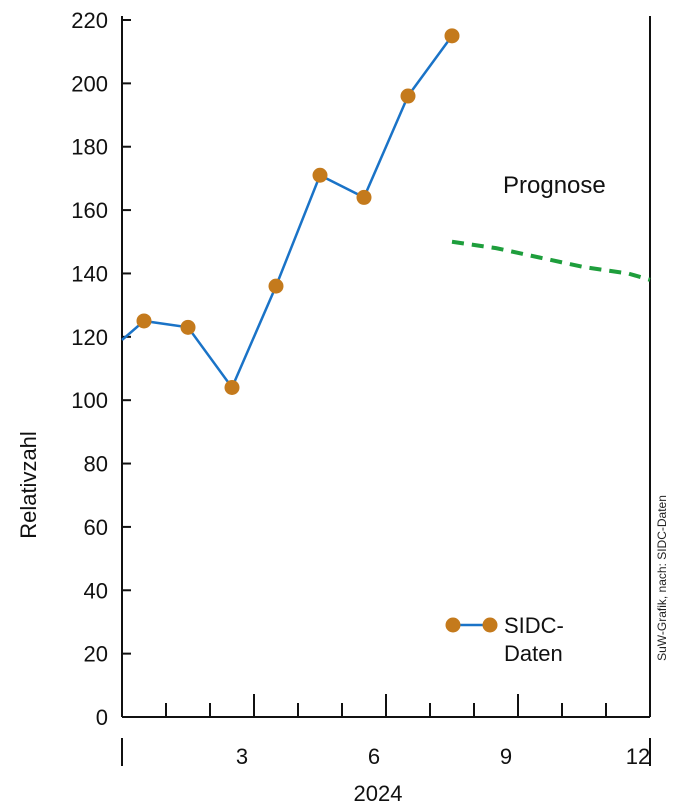 The height and width of the screenshot is (807, 673). What do you see at coordinates (89, 210) in the screenshot?
I see `y-tick-label: 160` at bounding box center [89, 210].